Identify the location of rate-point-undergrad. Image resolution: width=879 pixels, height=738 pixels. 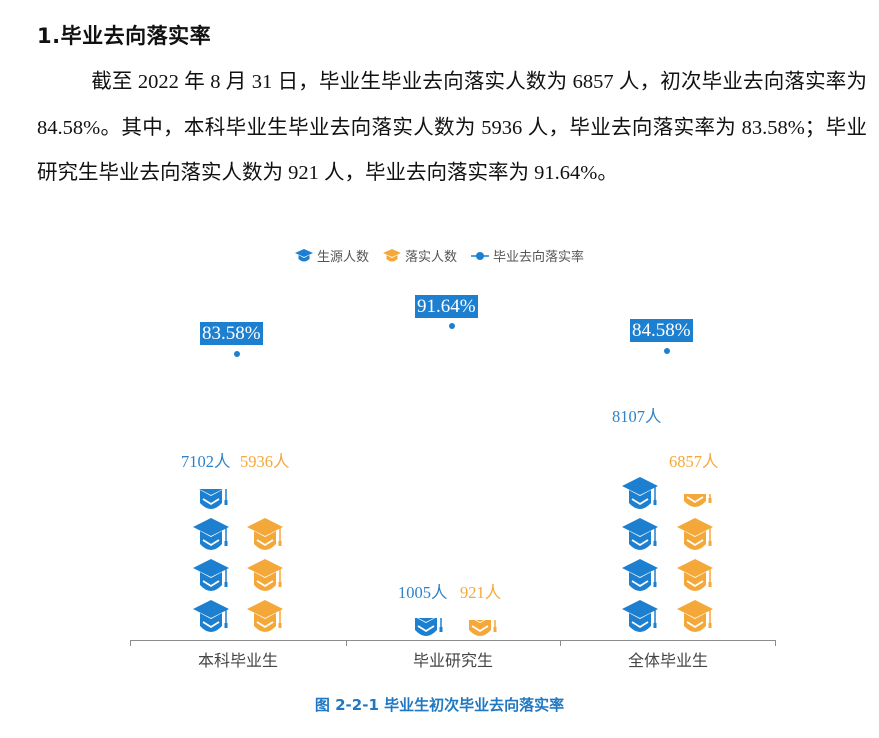
(237, 354).